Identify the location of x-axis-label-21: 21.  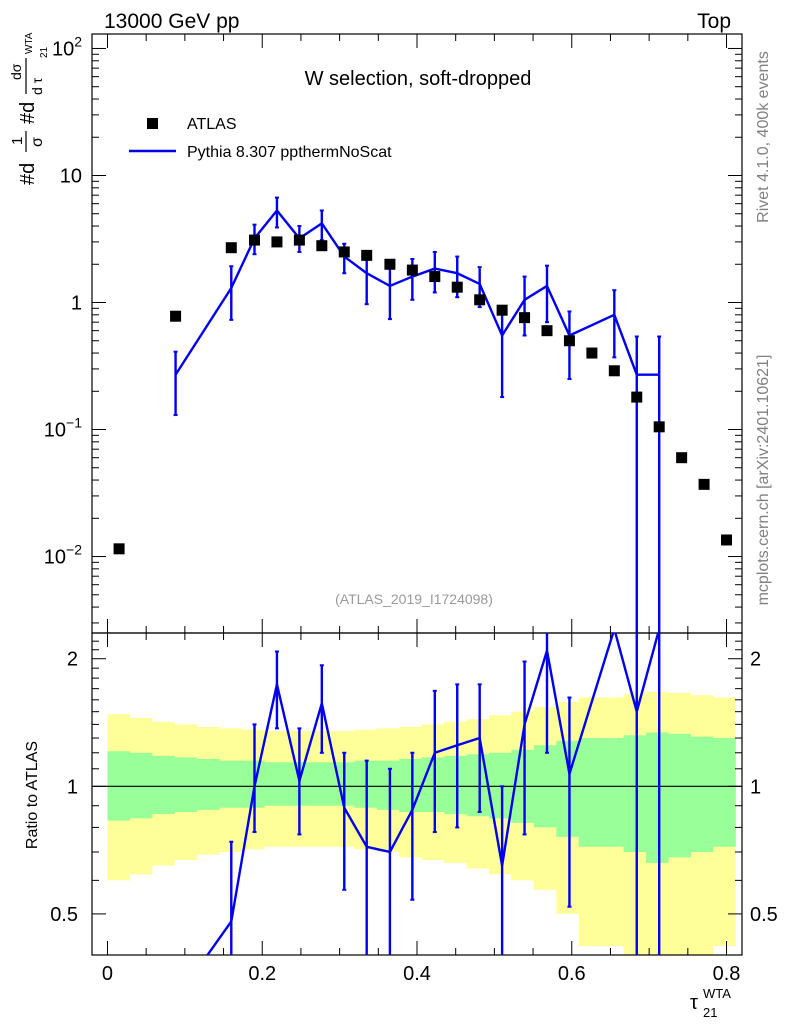
(710, 1012).